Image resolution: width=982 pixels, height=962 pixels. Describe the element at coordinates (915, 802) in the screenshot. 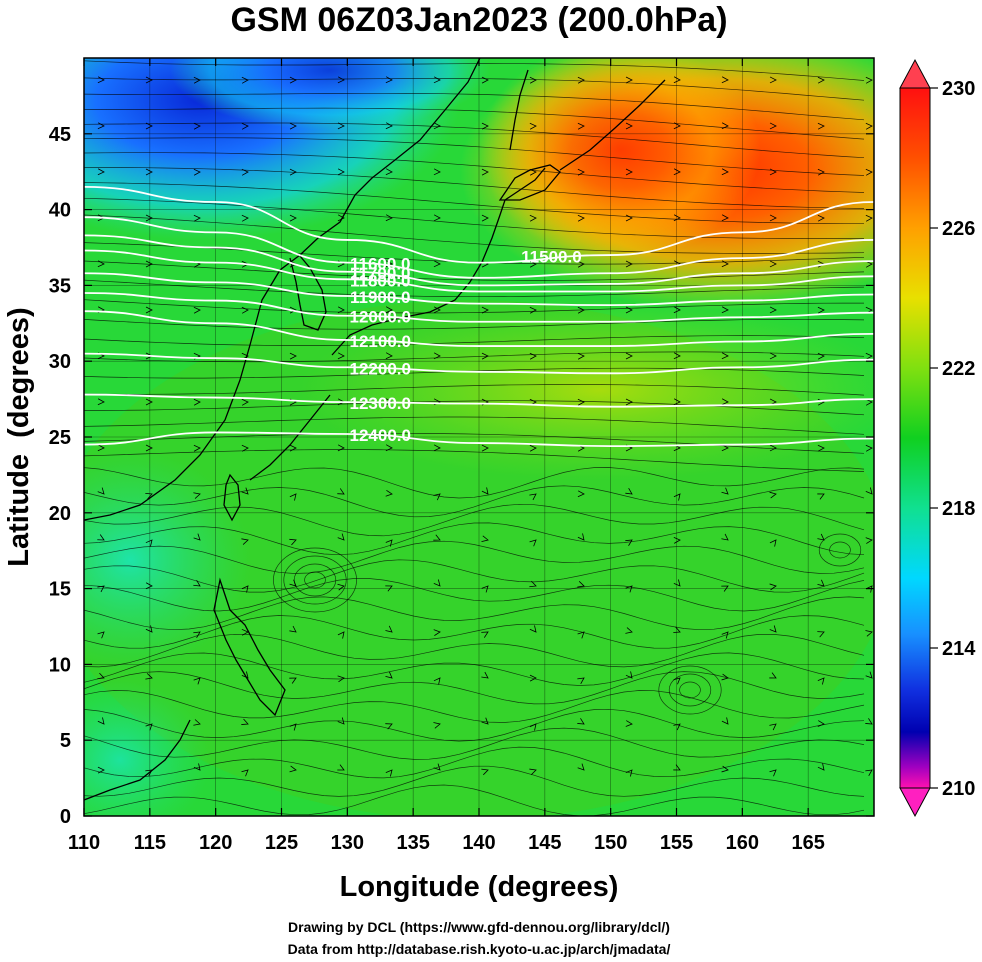

I see `colorbar-bottom-arrow` at that location.